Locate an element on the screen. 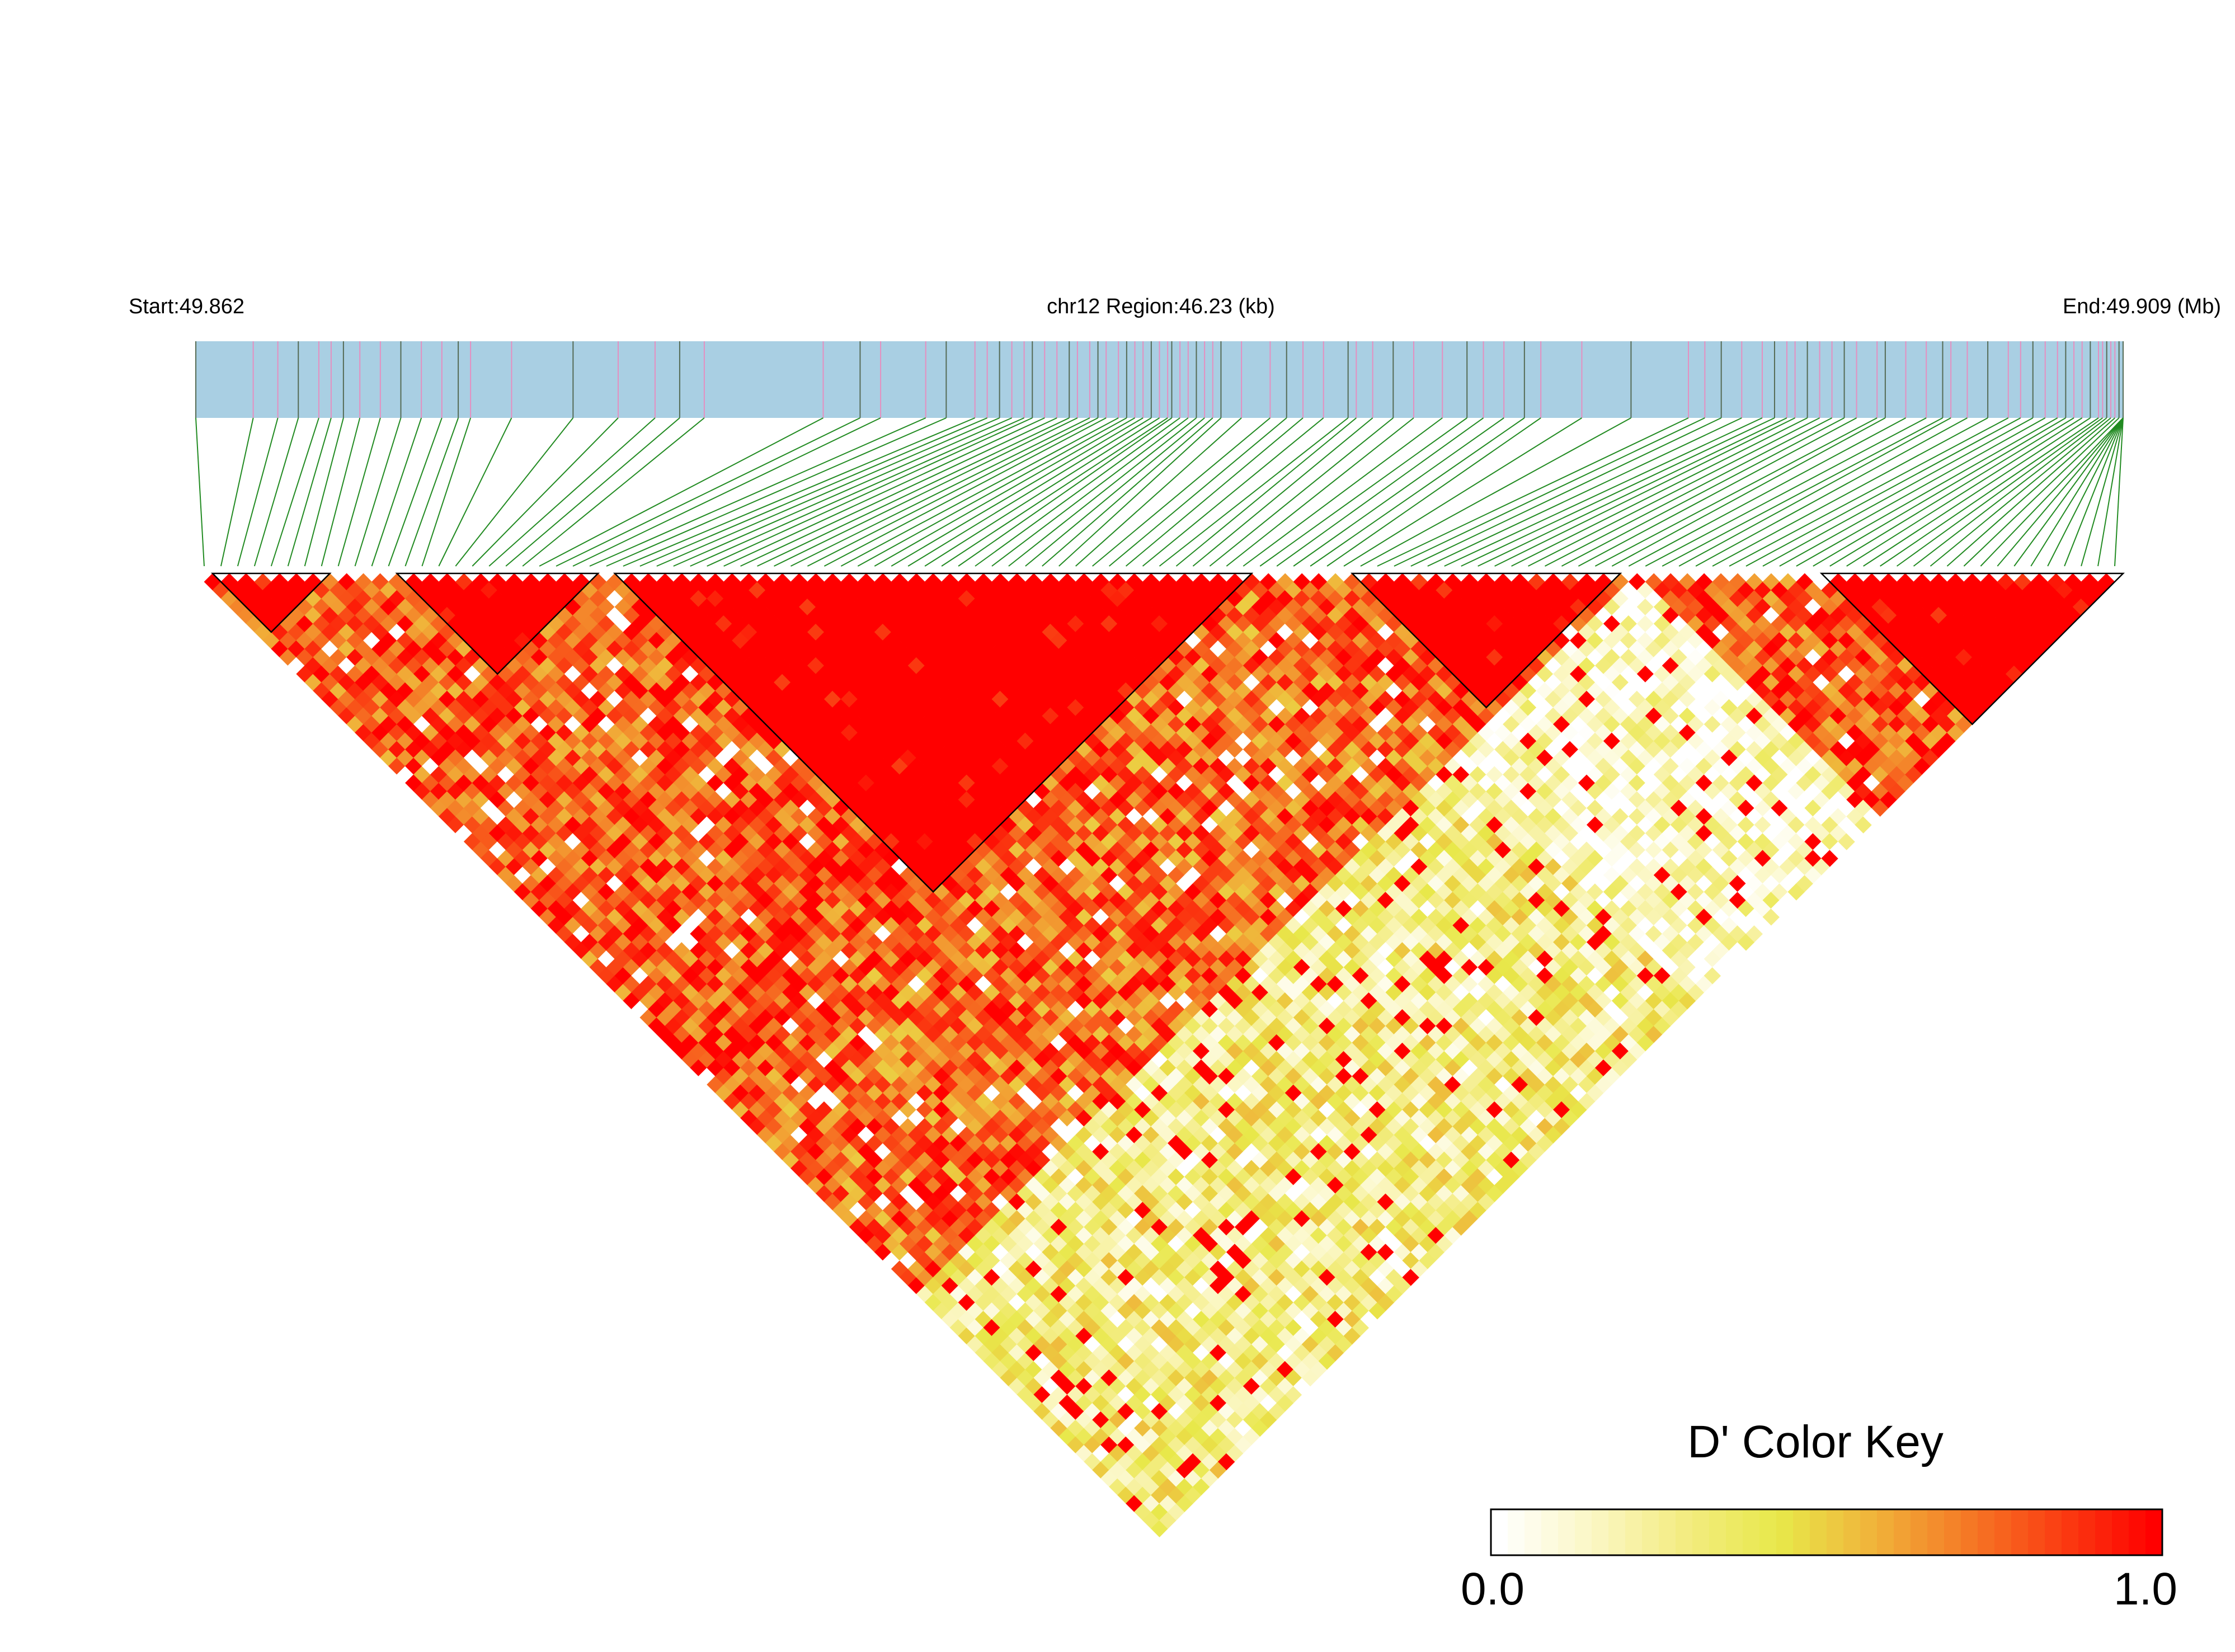 This screenshot has width=2235, height=1652. snp-connector-lines is located at coordinates (1159, 492).